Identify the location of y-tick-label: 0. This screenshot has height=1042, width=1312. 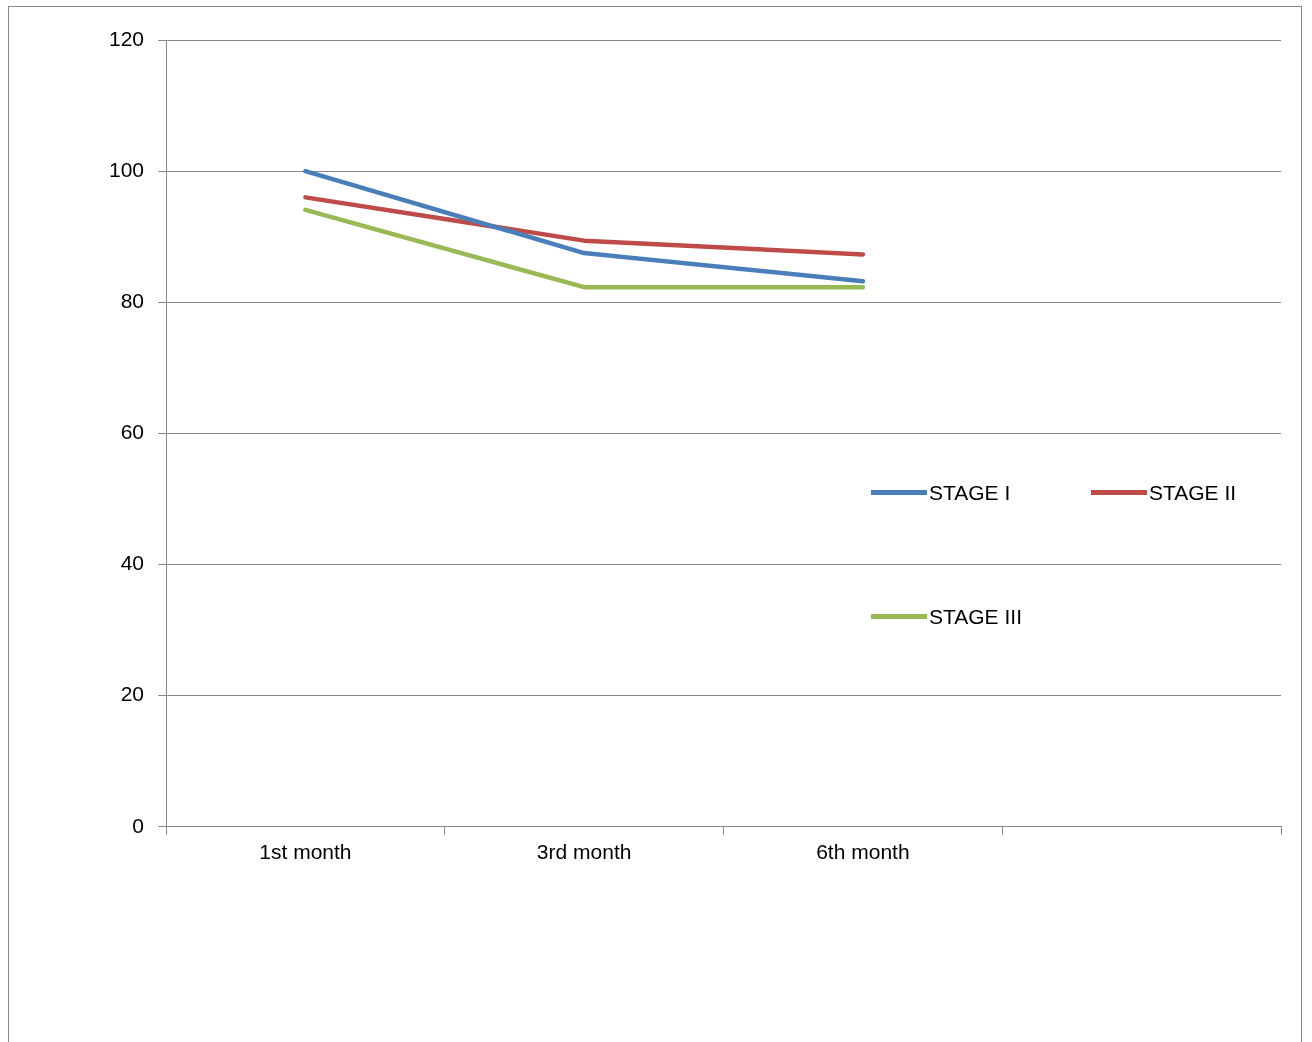
(138, 825).